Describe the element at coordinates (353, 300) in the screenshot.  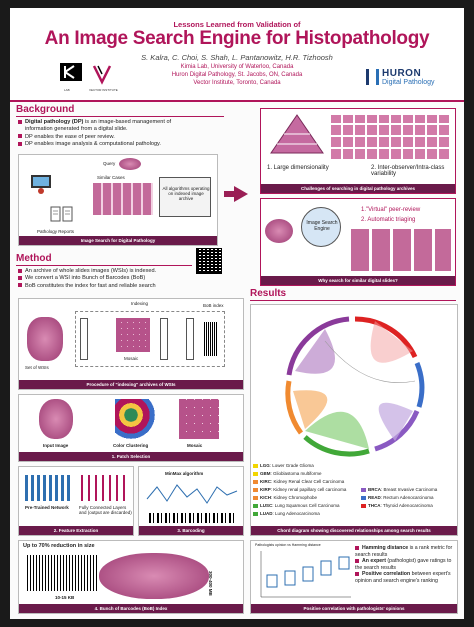
I see `results-underline` at that location.